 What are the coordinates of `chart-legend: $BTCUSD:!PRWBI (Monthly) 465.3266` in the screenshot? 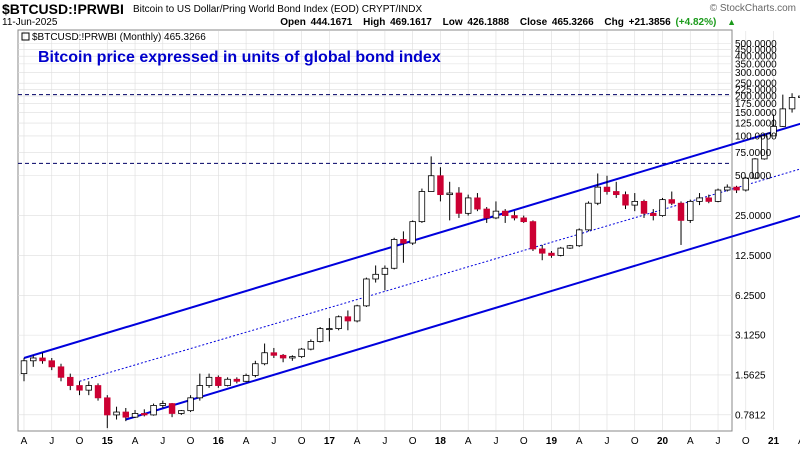 It's located at (119, 37).